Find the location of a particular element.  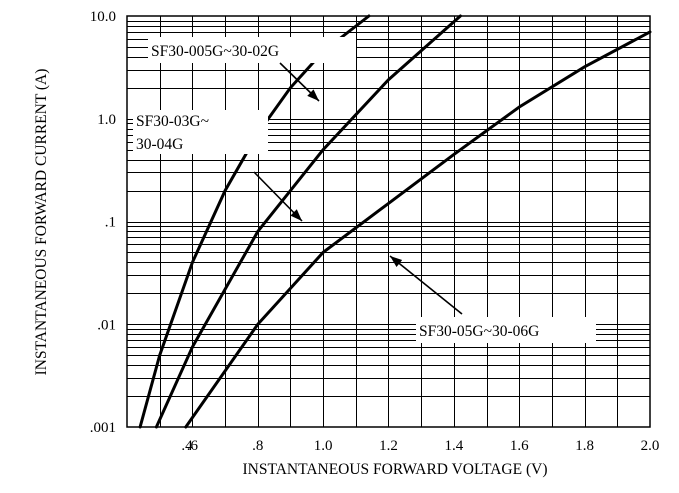

series-label-sf30-005g: SF30-005G~30-02G is located at coordinates (215, 51).